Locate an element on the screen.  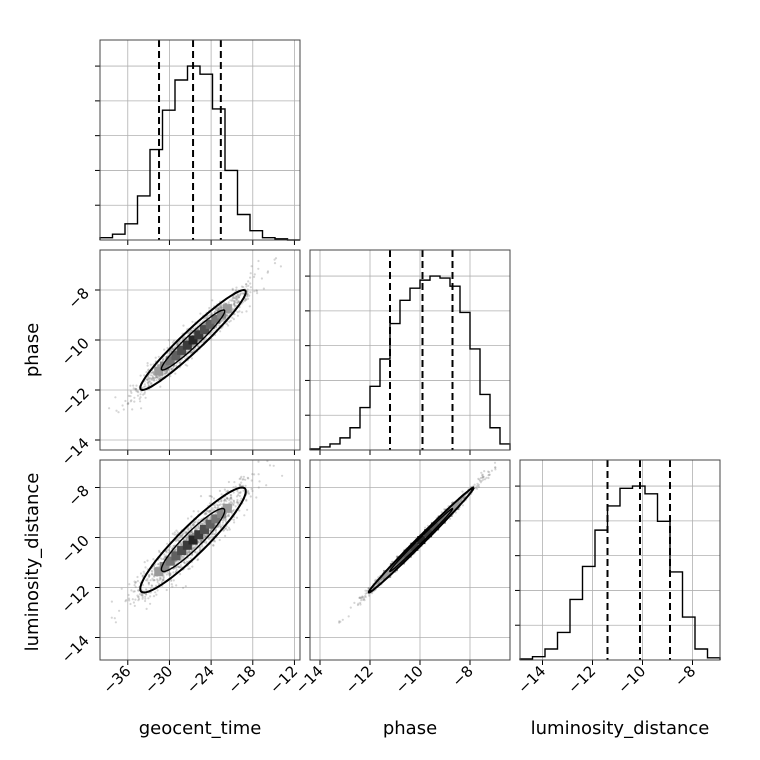
hist-geocent-time-frame is located at coordinates (200, 140).